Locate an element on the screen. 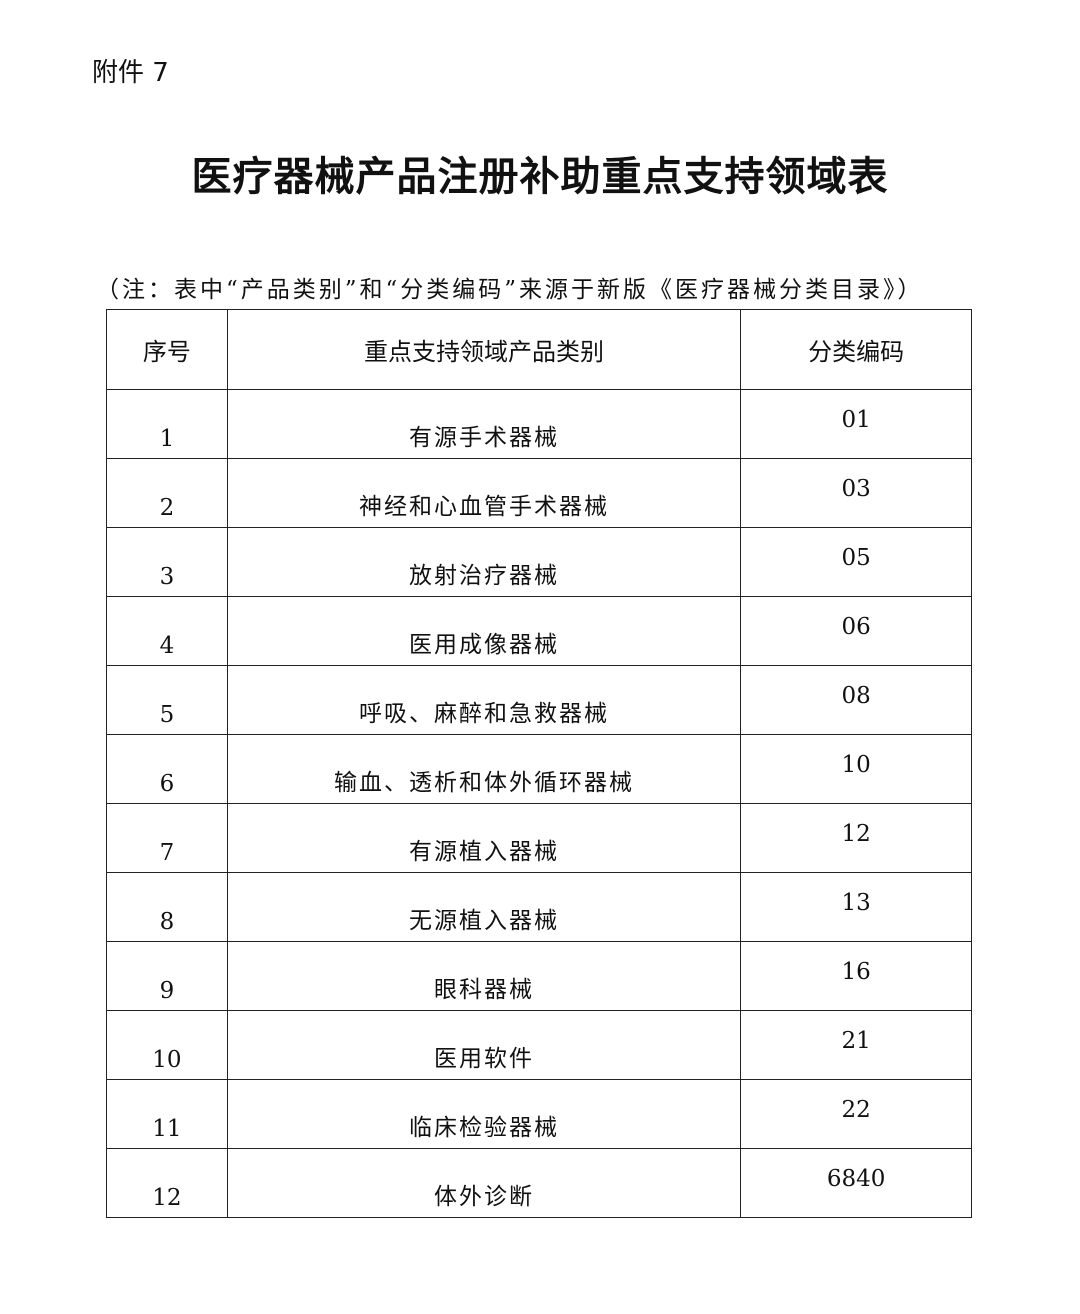  row-number: 3 is located at coordinates (167, 562).